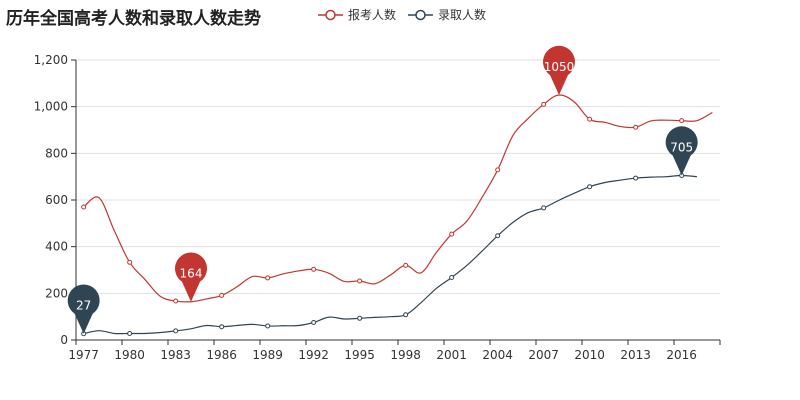  What do you see at coordinates (372, 15) in the screenshot?
I see `legend-label: 报考人数` at bounding box center [372, 15].